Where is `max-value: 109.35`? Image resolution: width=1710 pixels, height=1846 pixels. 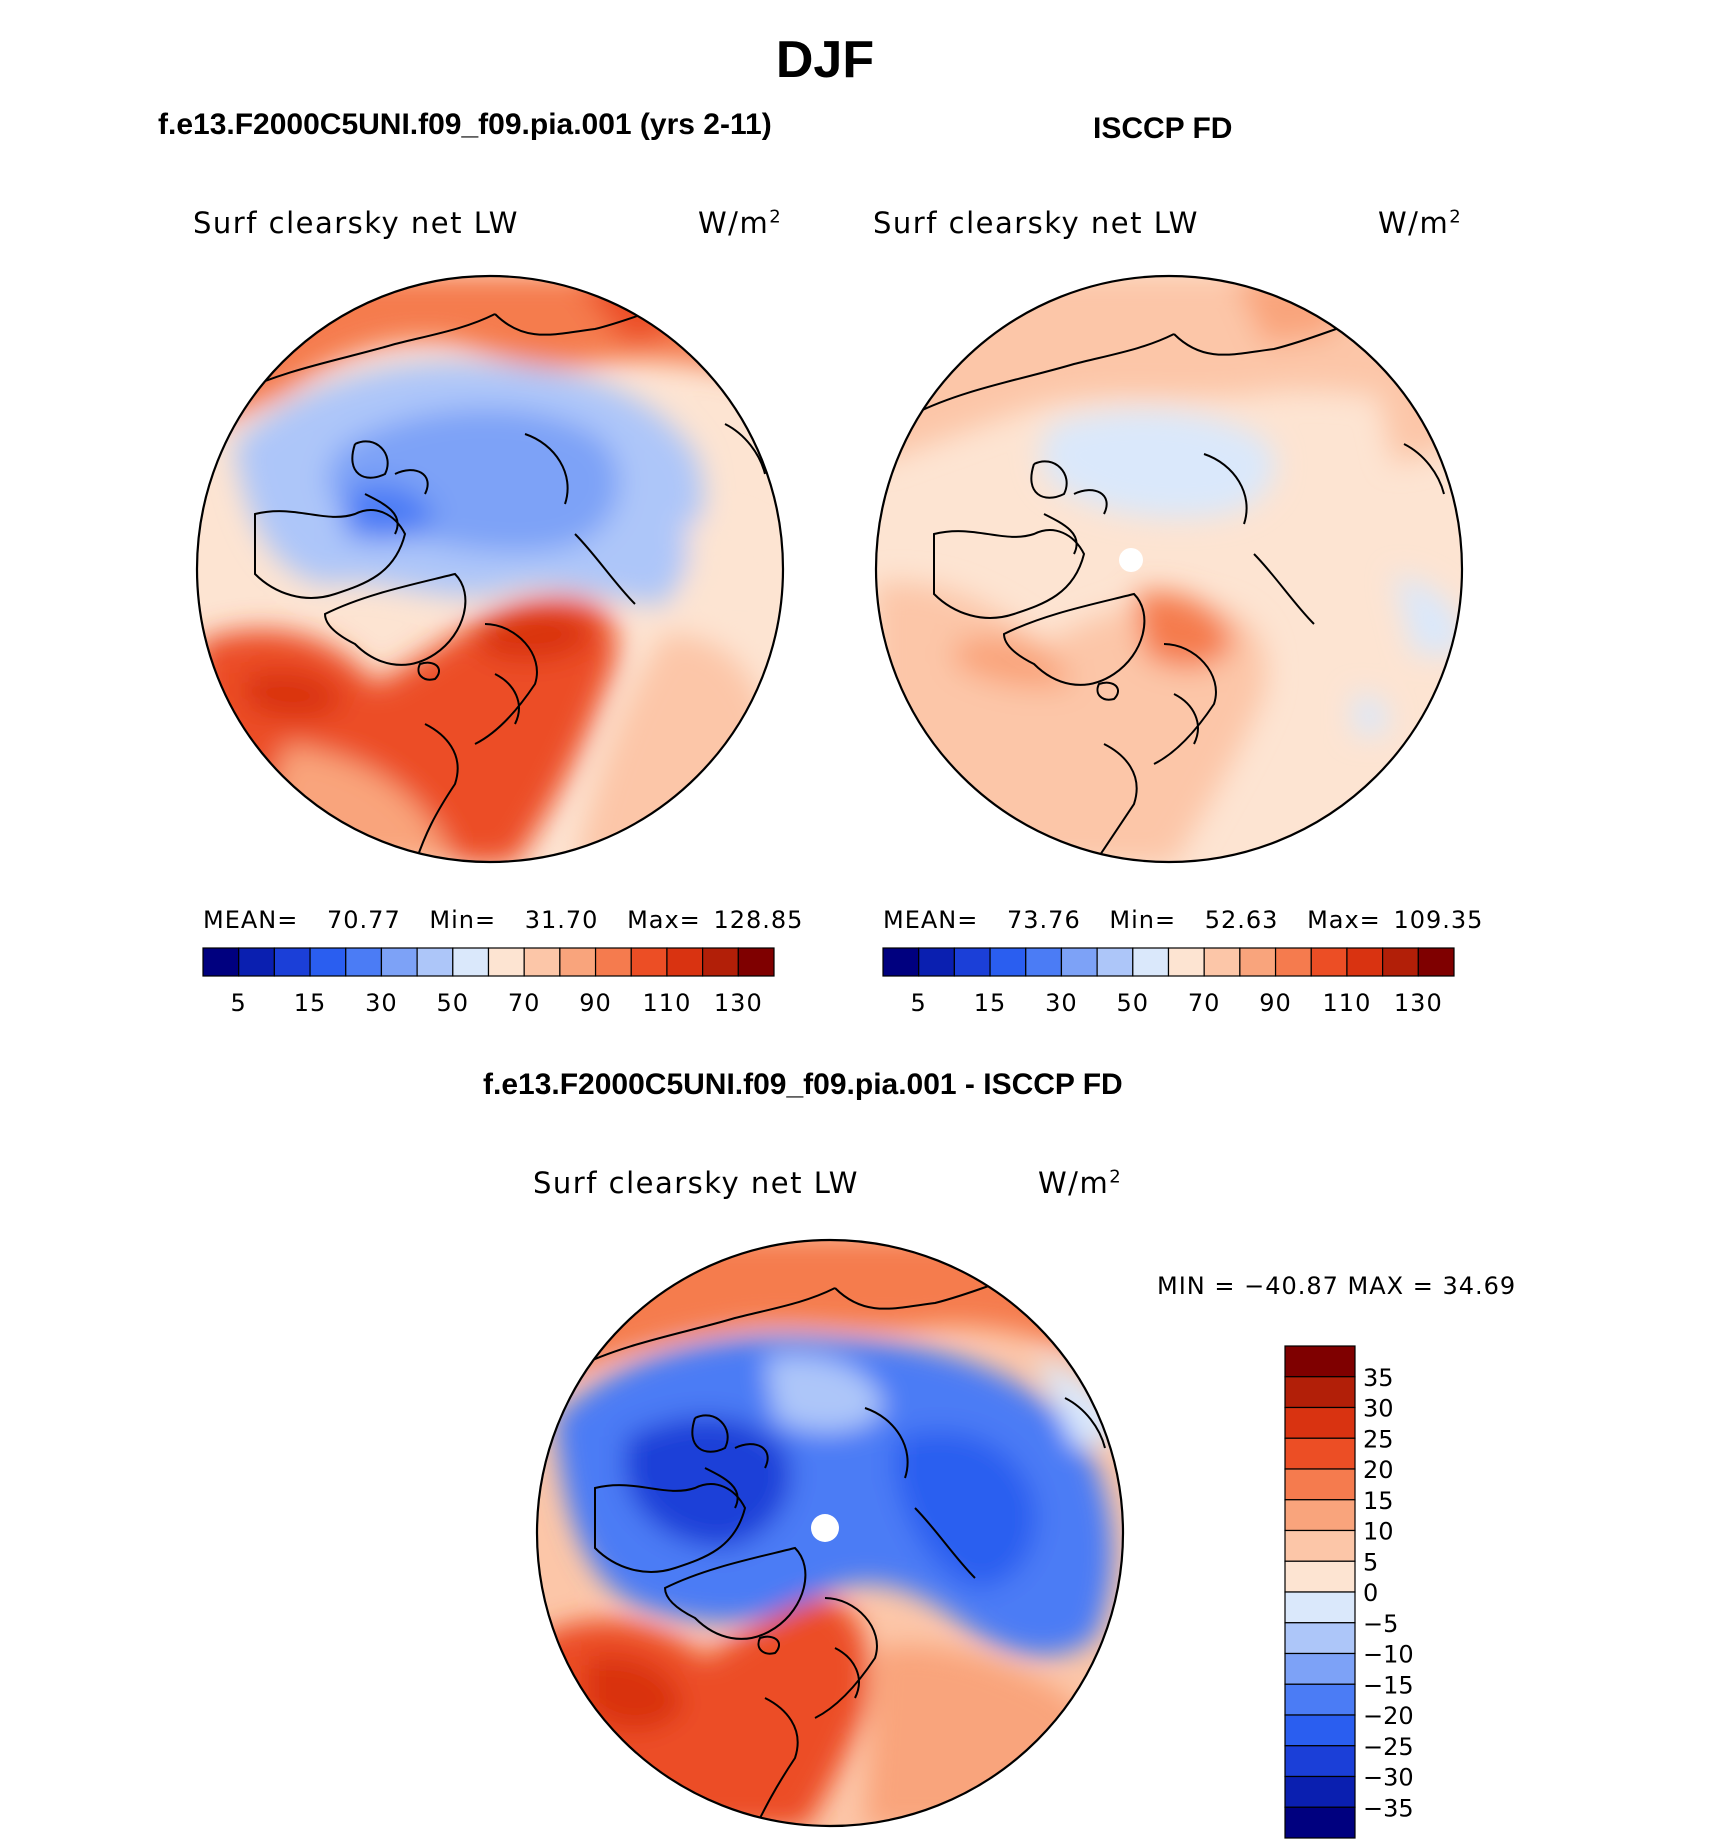 max-value: 109.35 is located at coordinates (1438, 920).